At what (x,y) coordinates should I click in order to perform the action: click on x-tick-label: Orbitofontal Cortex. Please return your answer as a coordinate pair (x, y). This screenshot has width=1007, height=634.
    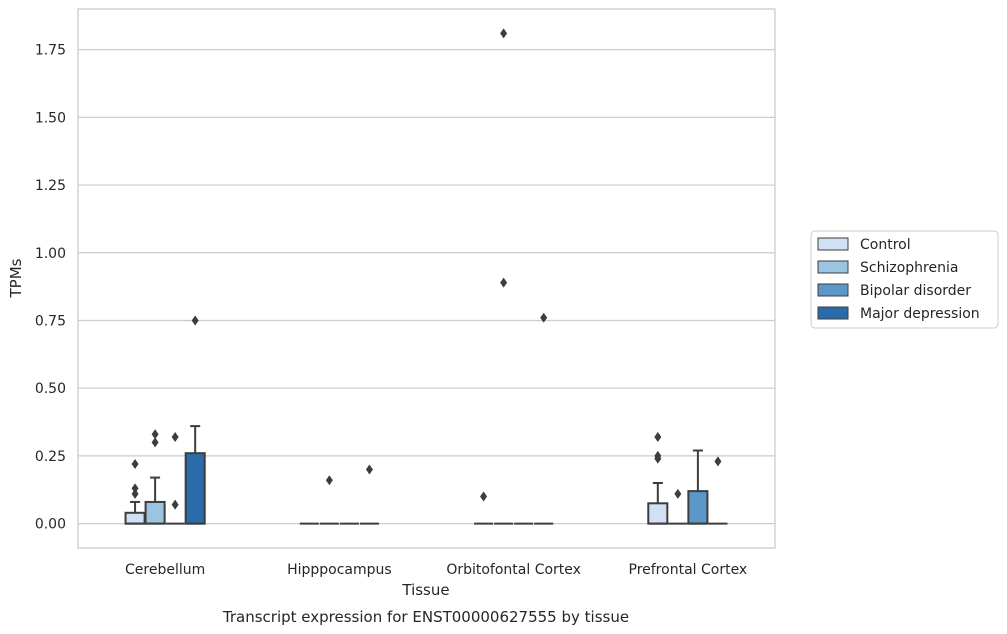
    Looking at the image, I should click on (513, 570).